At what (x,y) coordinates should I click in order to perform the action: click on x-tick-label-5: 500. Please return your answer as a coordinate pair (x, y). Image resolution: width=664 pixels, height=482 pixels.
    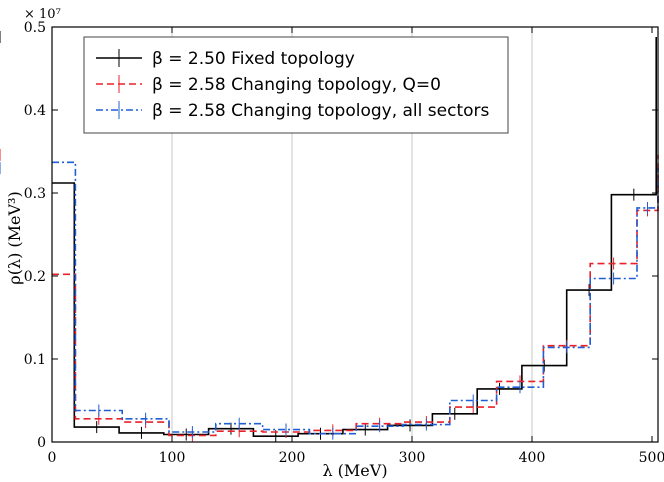
    Looking at the image, I should click on (651, 458).